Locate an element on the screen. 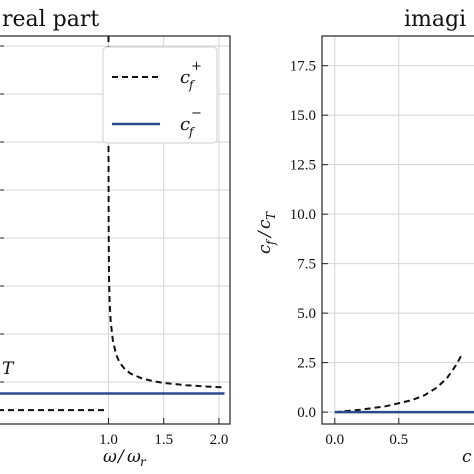 The image size is (474, 474). left-xlabel-omega: ω is located at coordinates (110, 457).